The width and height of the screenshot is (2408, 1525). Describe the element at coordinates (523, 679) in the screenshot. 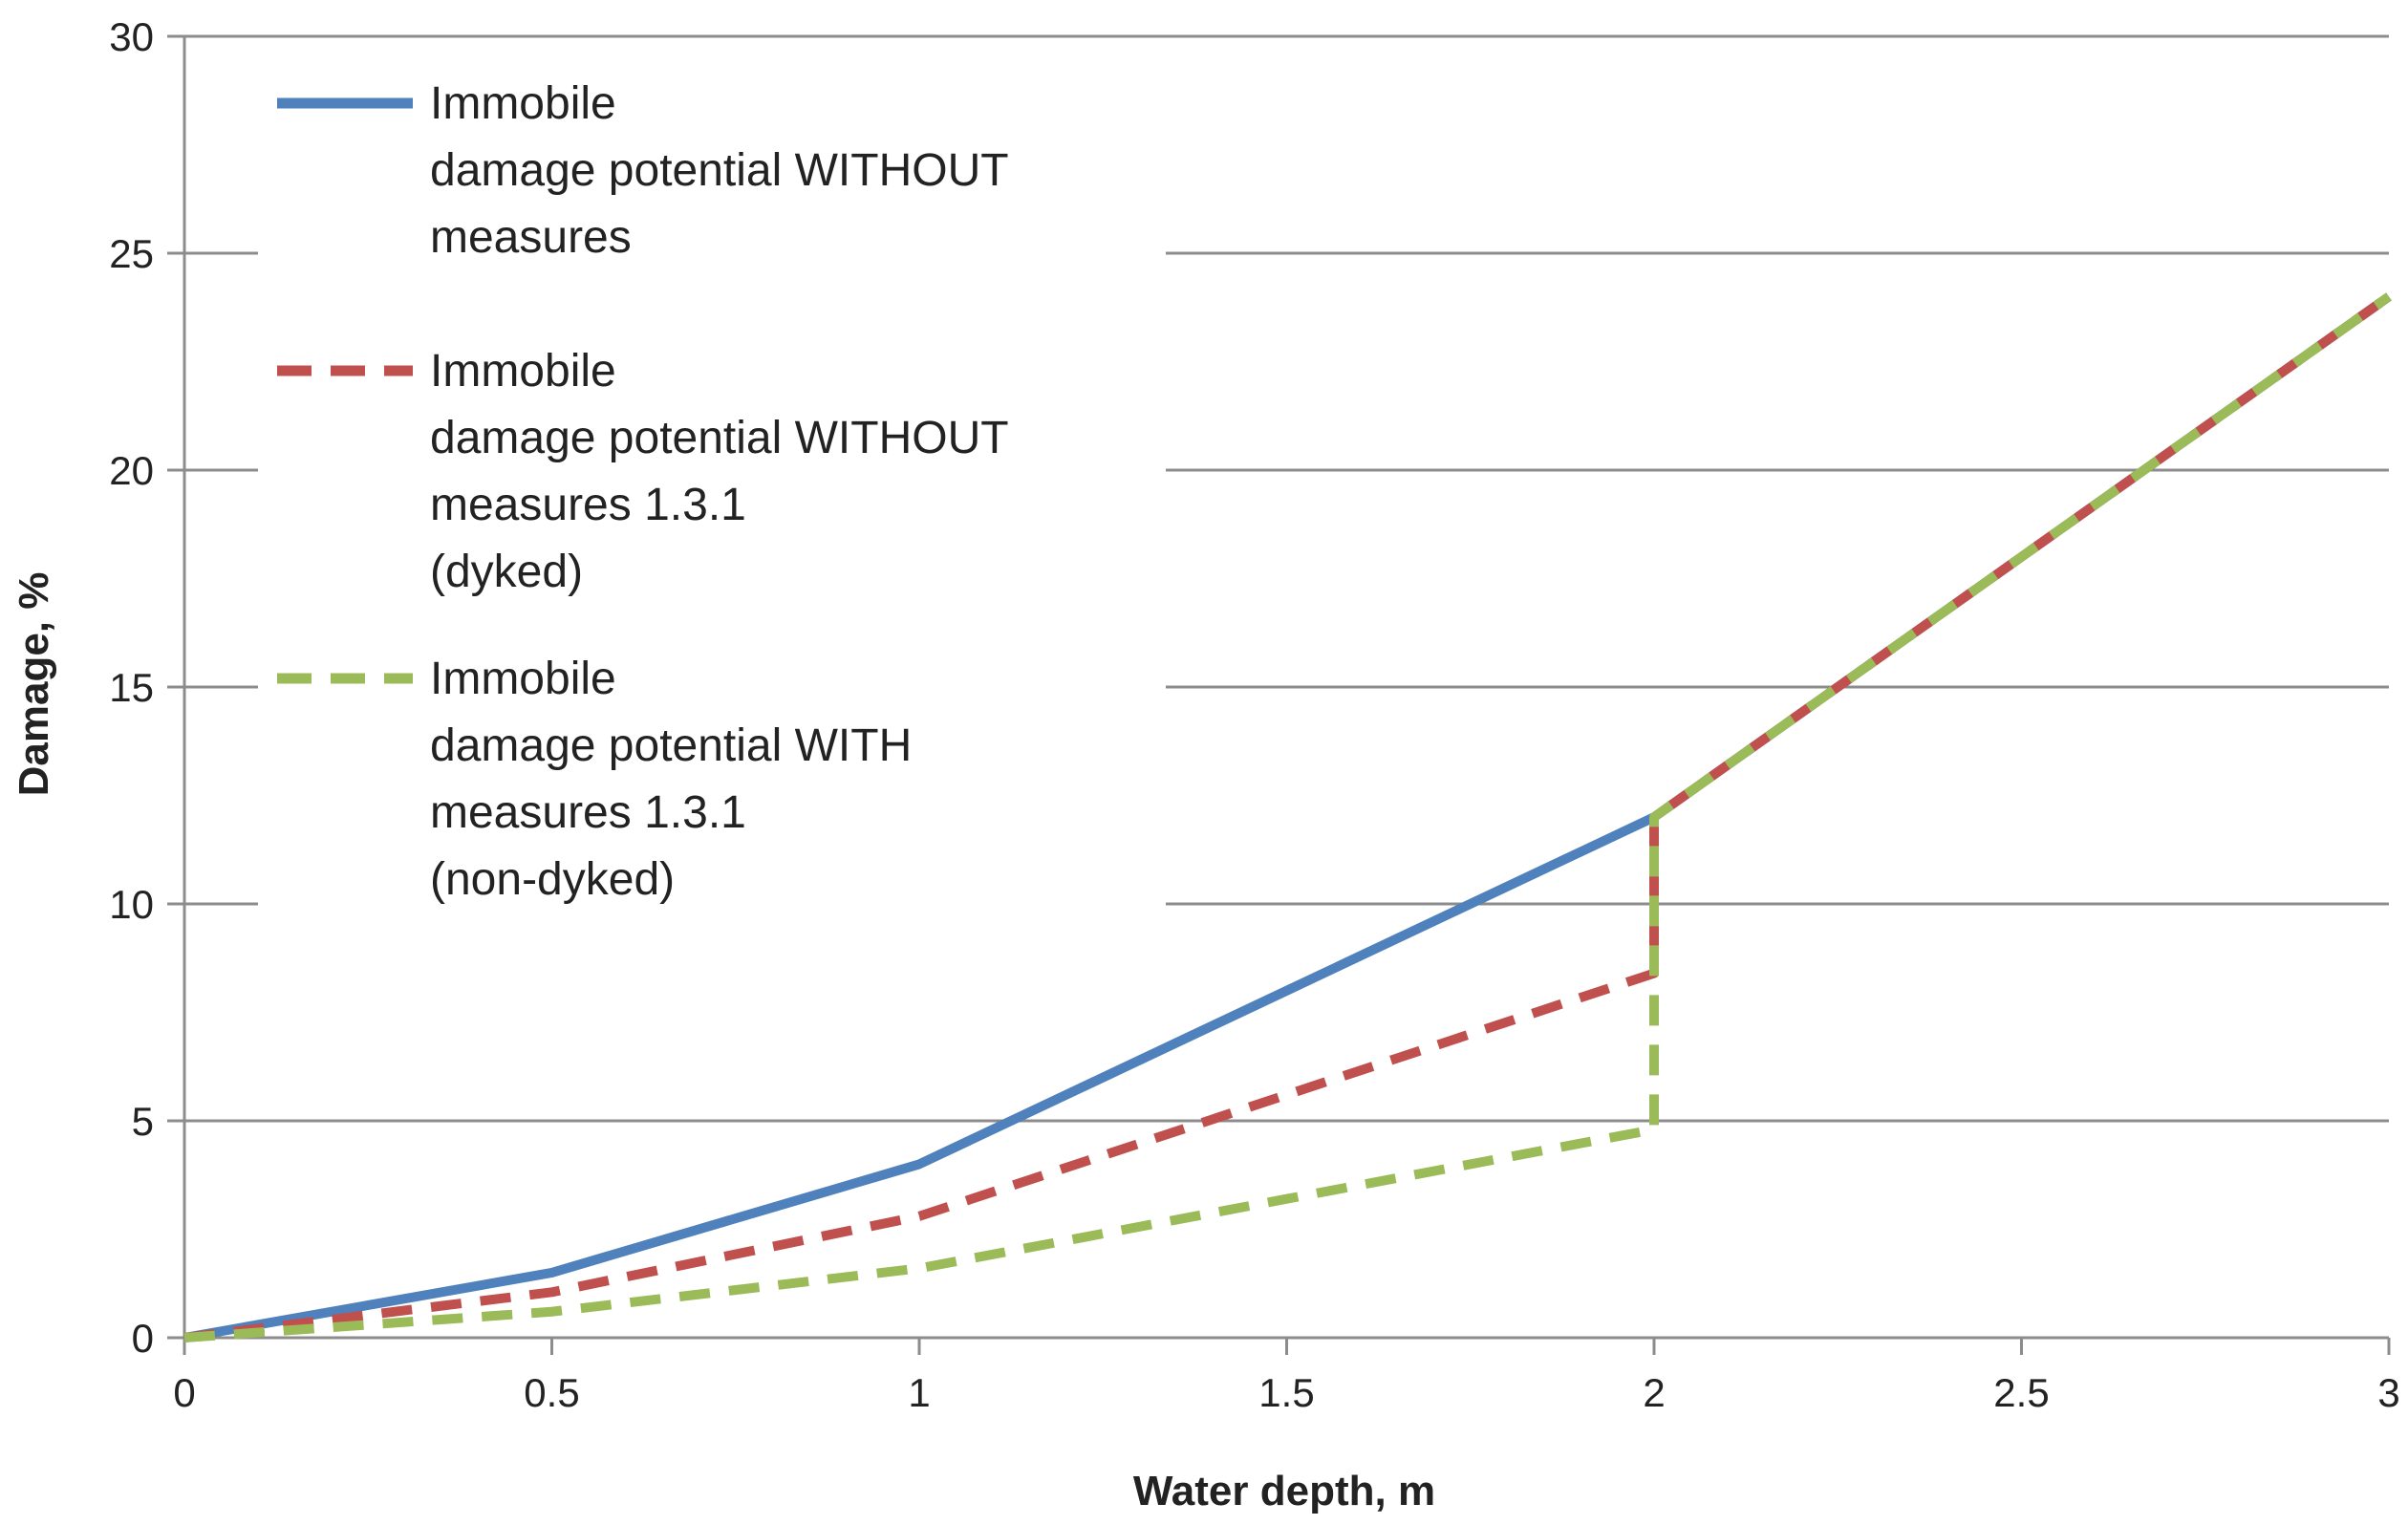

I see `legend-label-3: Immobile` at that location.